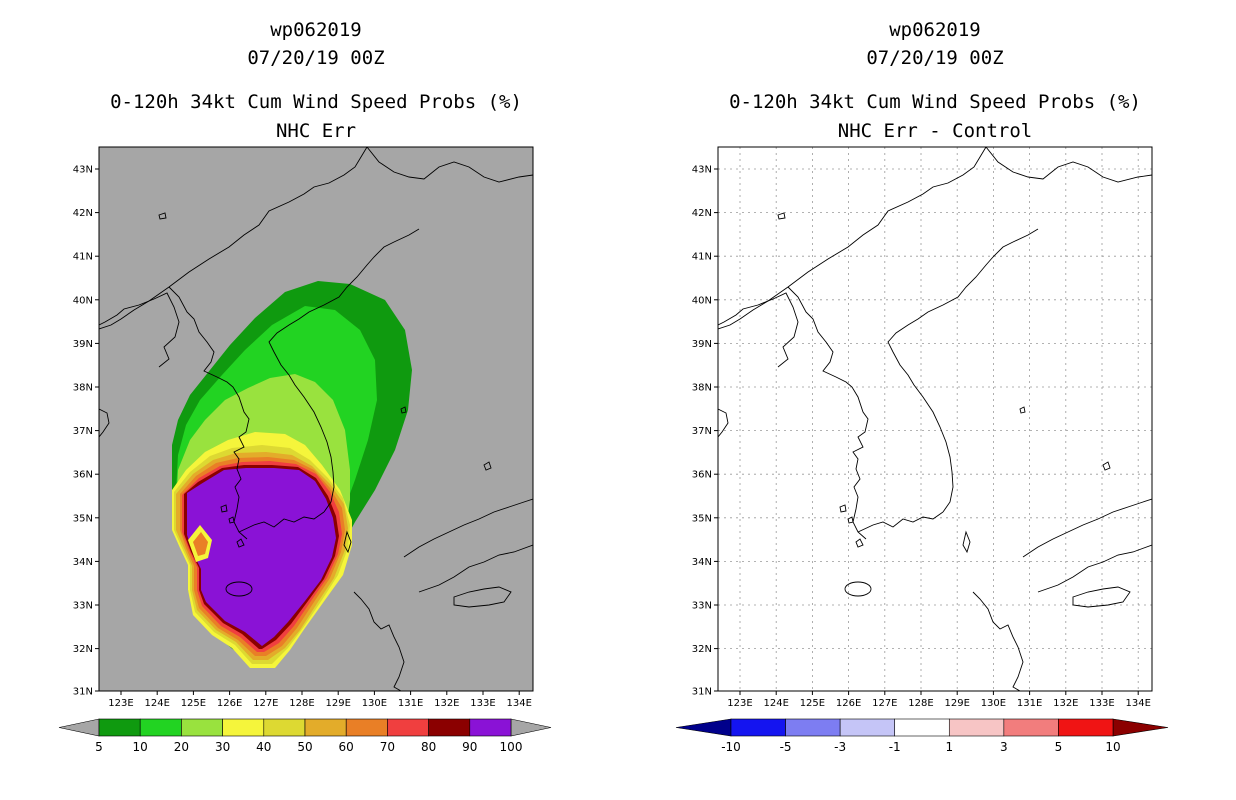  I want to click on colorbar-label: 90, so click(469, 747).